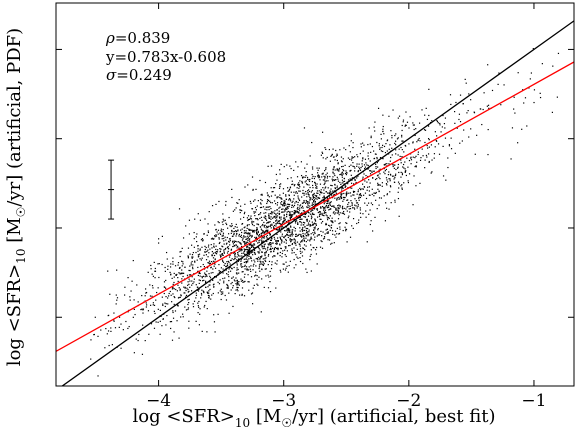 The height and width of the screenshot is (432, 576). What do you see at coordinates (111, 189) in the screenshot?
I see `error-bar` at bounding box center [111, 189].